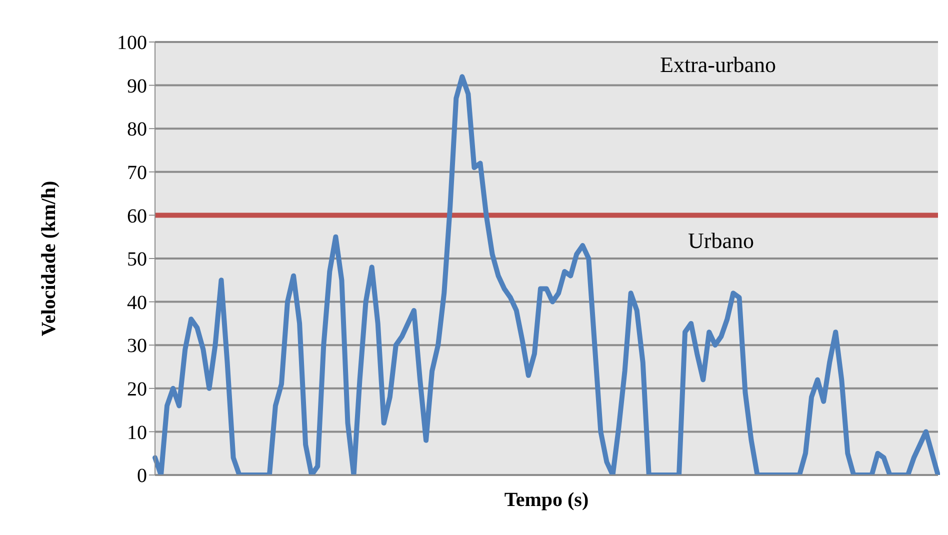  I want to click on y-tick-label: 90, so click(137, 86).